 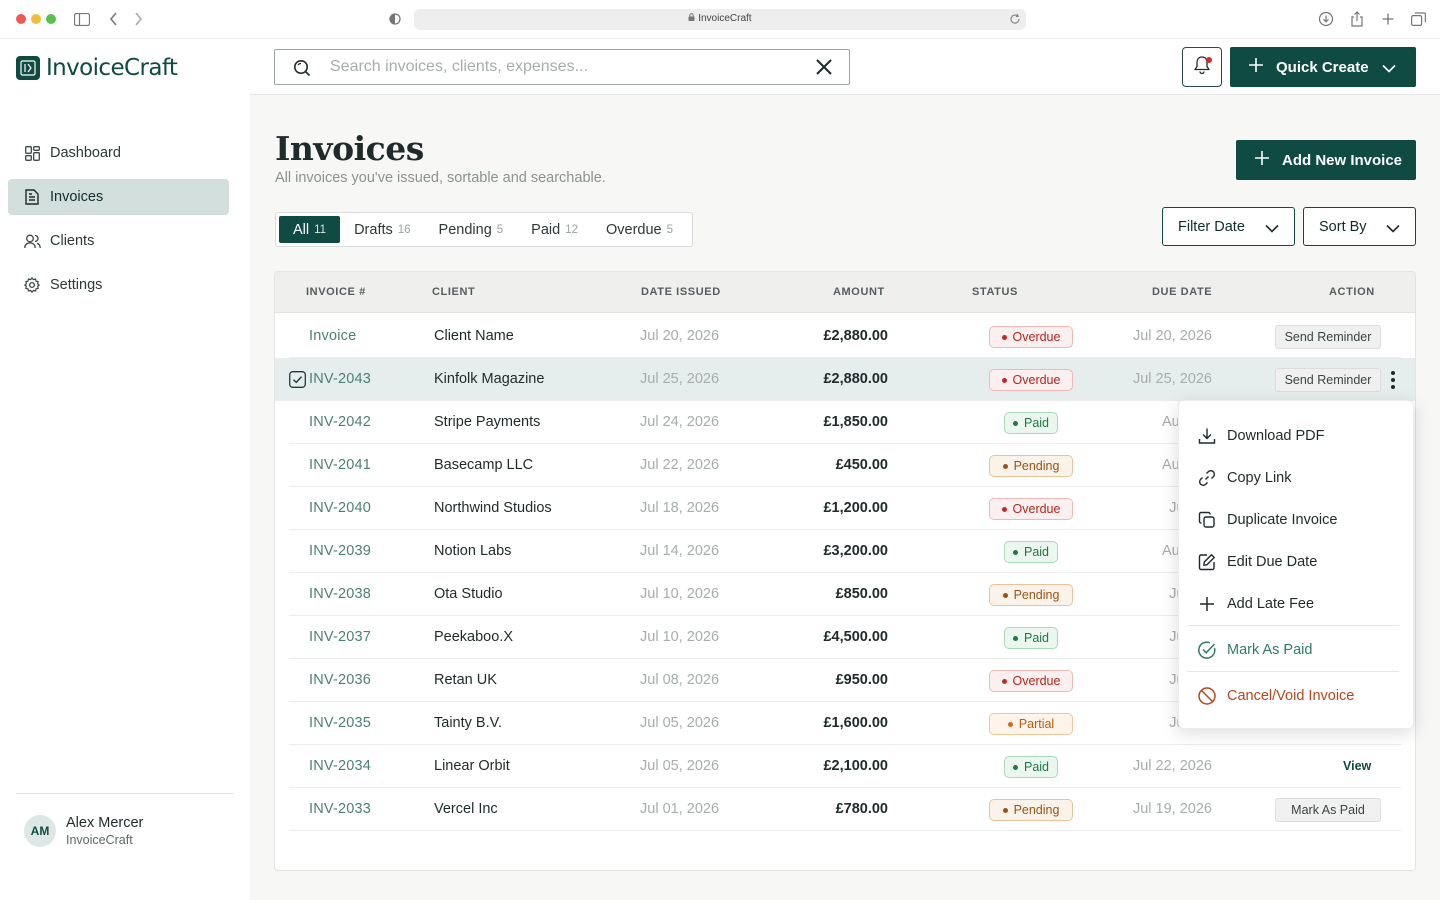 What do you see at coordinates (1272, 229) in the screenshot?
I see `chevron-down-icon` at bounding box center [1272, 229].